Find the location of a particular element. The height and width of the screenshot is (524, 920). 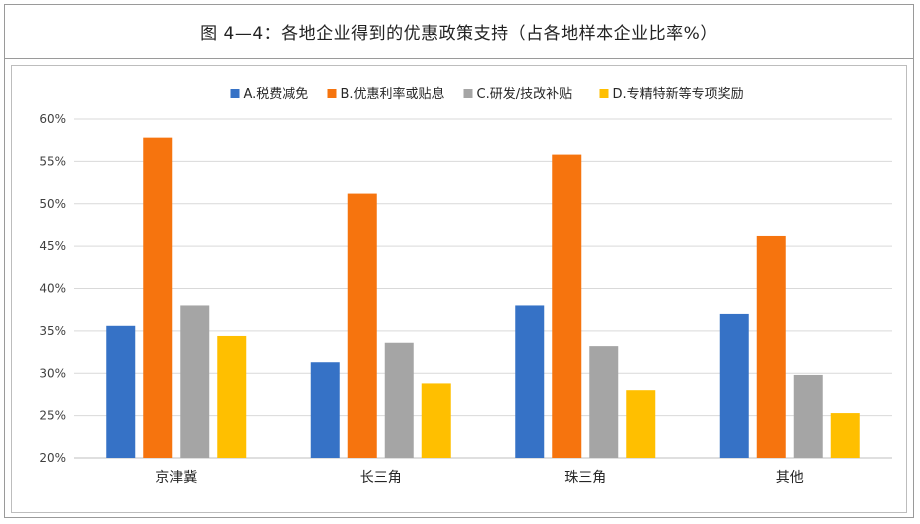

y-tick-label: 50% is located at coordinates (52, 204).